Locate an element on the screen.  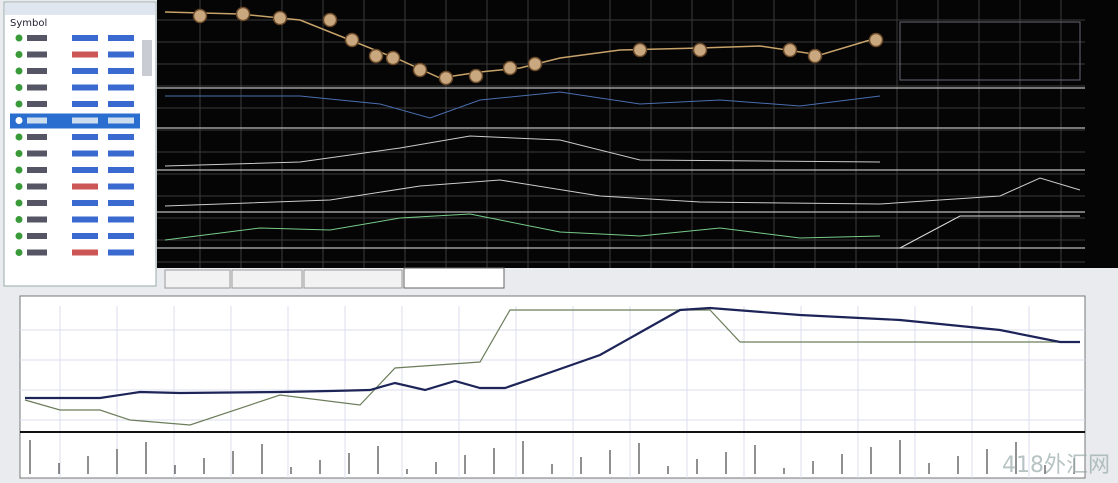
tabs is located at coordinates (334, 278).